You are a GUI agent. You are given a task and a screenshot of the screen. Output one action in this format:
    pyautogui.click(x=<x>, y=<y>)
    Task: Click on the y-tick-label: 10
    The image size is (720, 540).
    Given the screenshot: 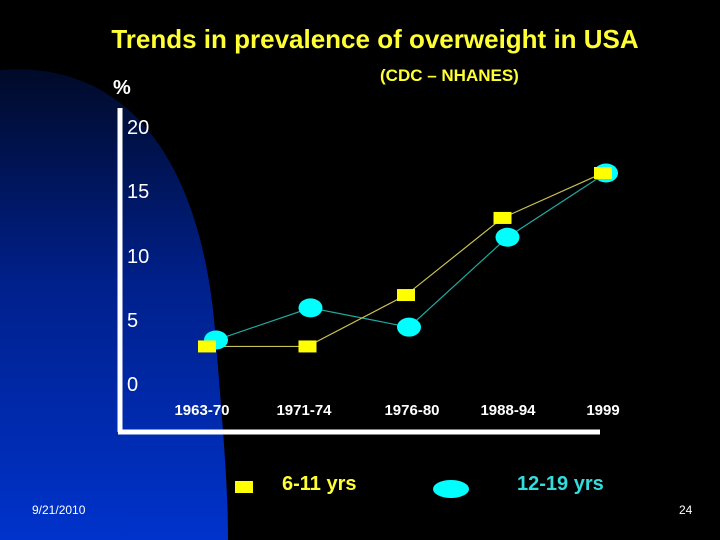 What is the action you would take?
    pyautogui.click(x=138, y=256)
    